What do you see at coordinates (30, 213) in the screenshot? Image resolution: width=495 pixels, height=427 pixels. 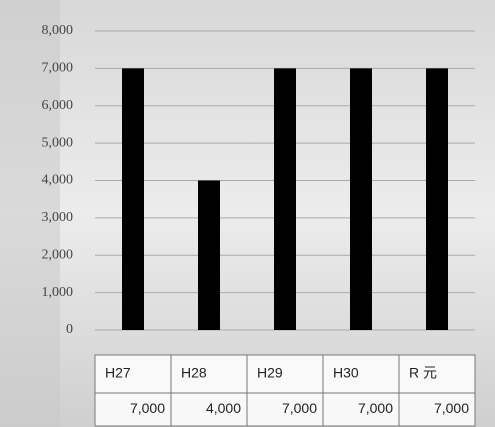 I see `background-shade` at bounding box center [30, 213].